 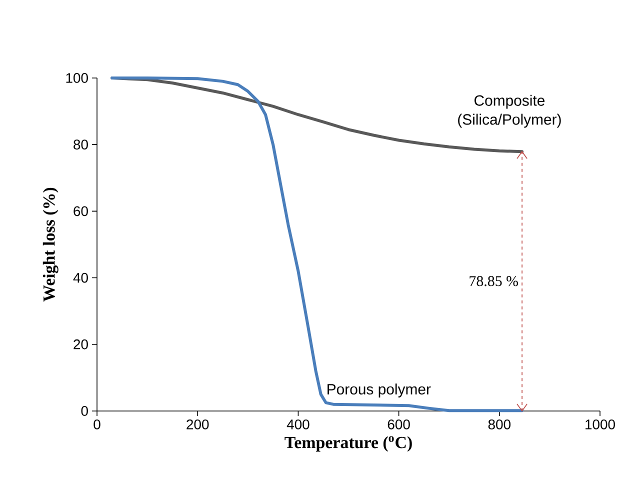 I want to click on x-tick-label: 800, so click(x=499, y=424).